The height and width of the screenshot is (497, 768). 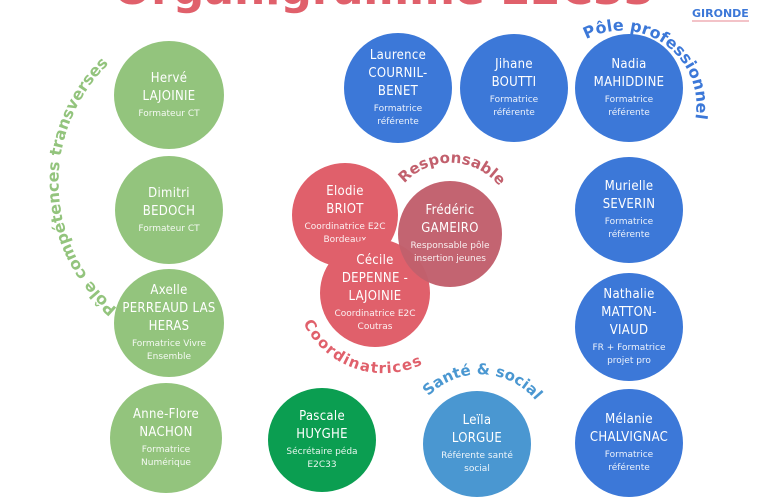 What do you see at coordinates (450, 210) in the screenshot?
I see `person-first-name: Frédéric` at bounding box center [450, 210].